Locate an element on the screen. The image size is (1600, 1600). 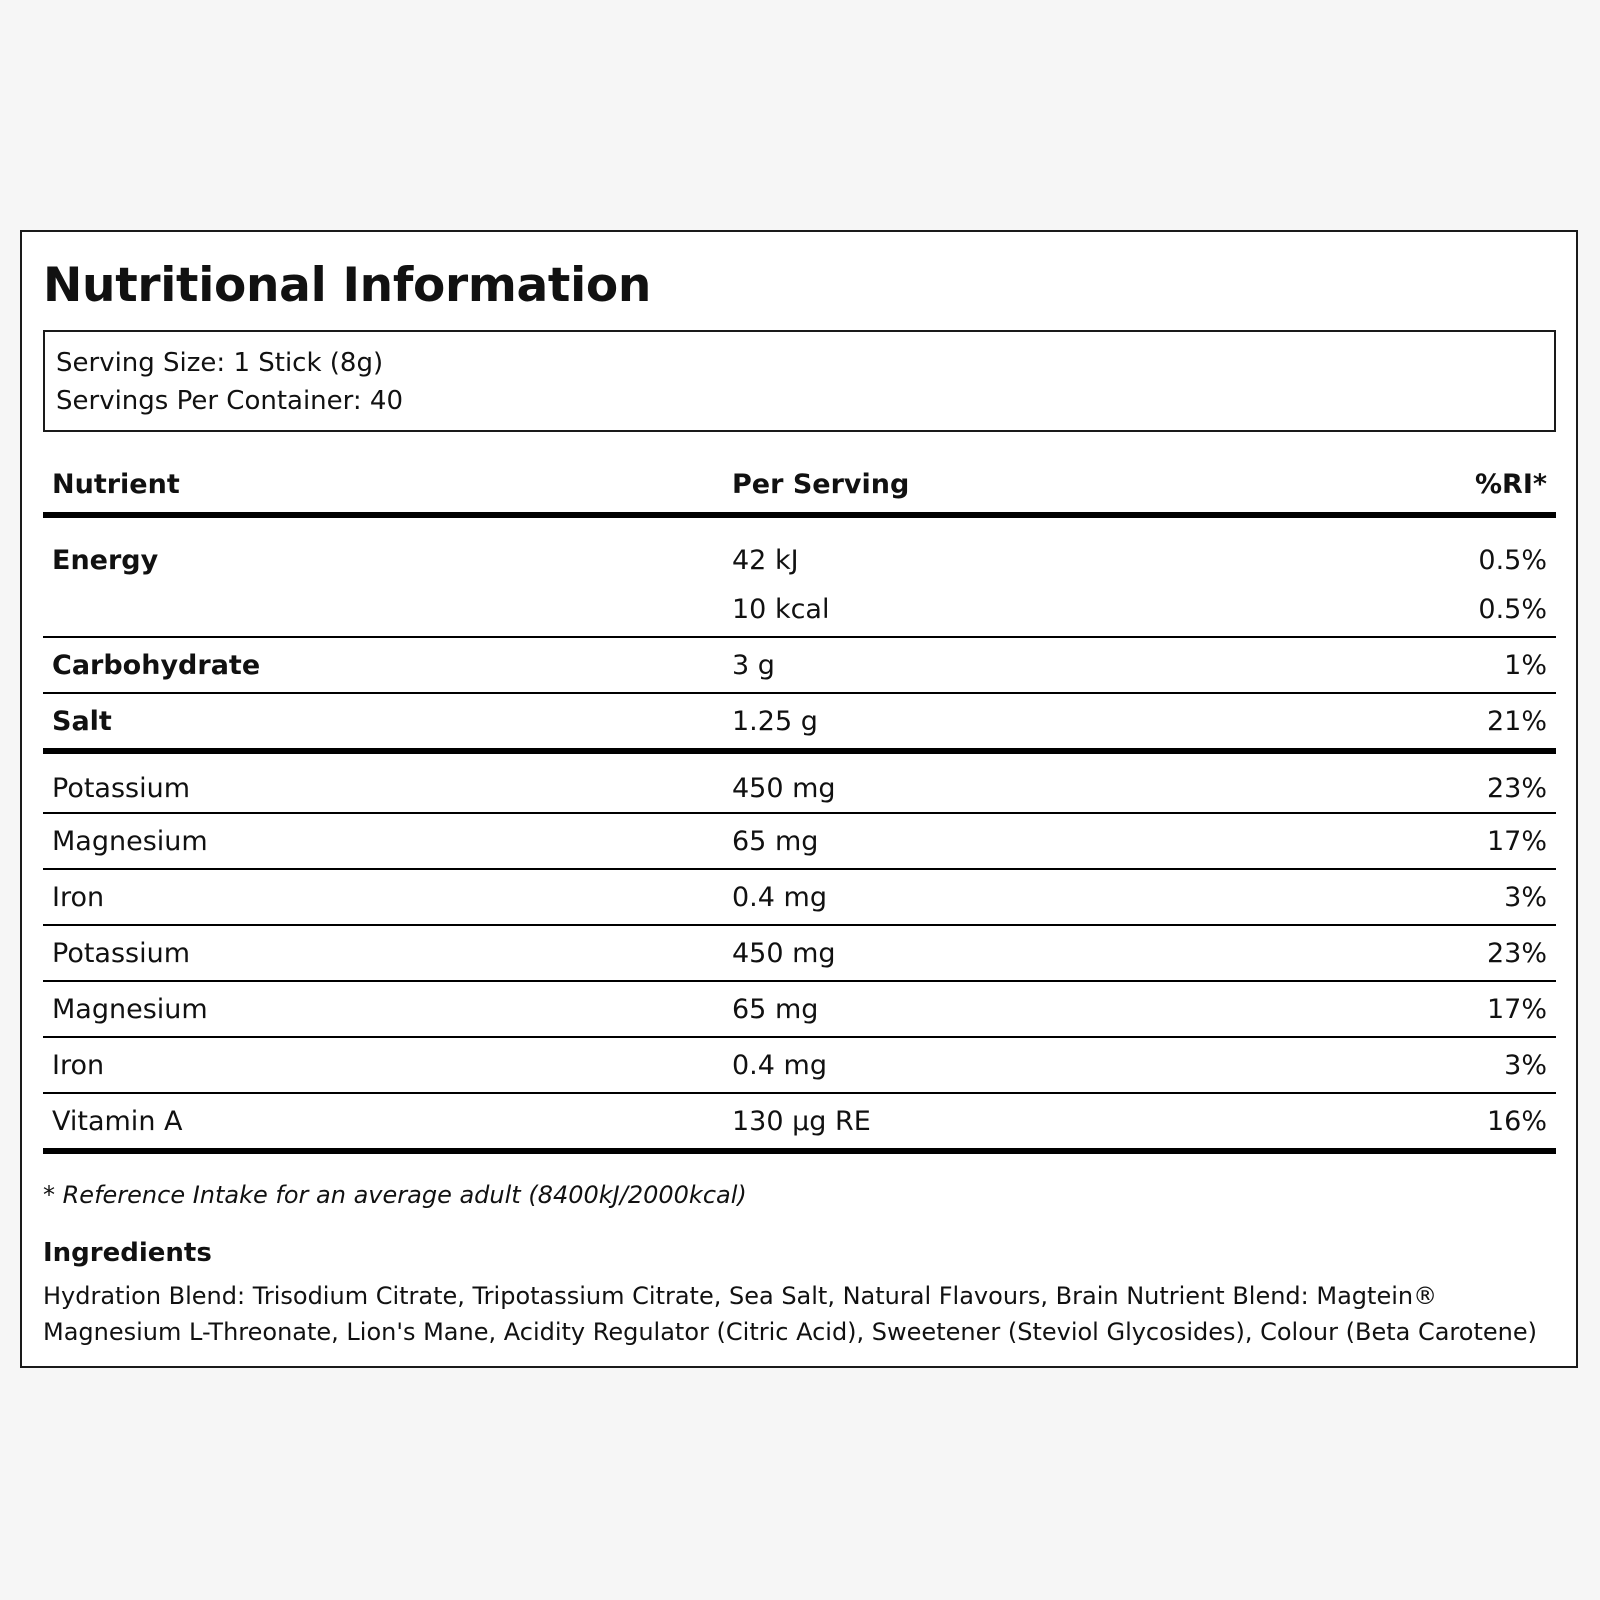
ri-value: 21% is located at coordinates (1424, 723).